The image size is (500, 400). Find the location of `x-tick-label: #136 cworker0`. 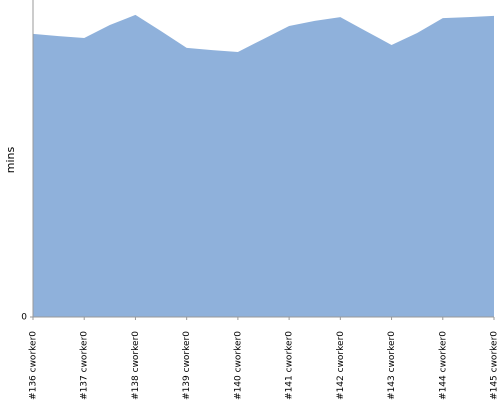

x-tick-label: #136 cworker0 is located at coordinates (34, 365).